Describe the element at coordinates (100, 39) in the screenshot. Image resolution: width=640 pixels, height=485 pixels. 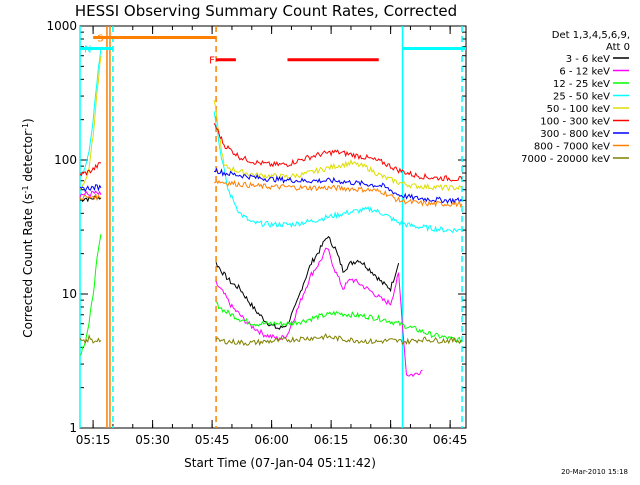
I see `flag-label: S` at that location.